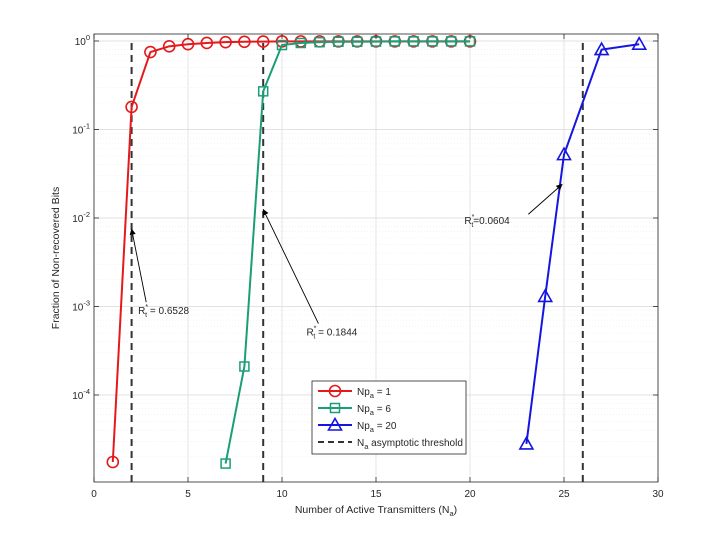 This screenshot has width=727, height=545. What do you see at coordinates (410, 444) in the screenshot?
I see `legend-label: Na asymptotic threshold` at bounding box center [410, 444].